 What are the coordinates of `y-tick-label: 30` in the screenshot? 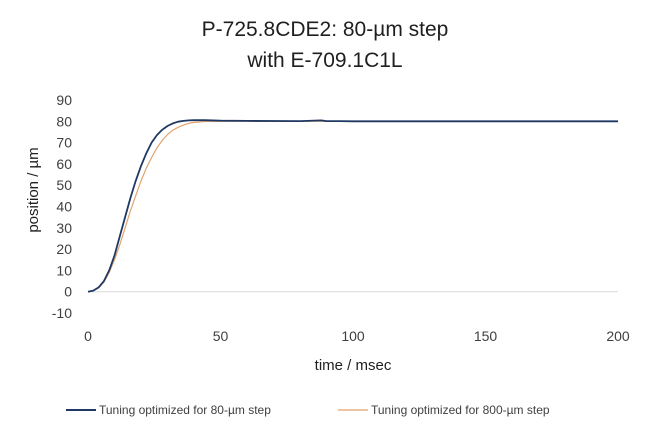 It's located at (64, 228).